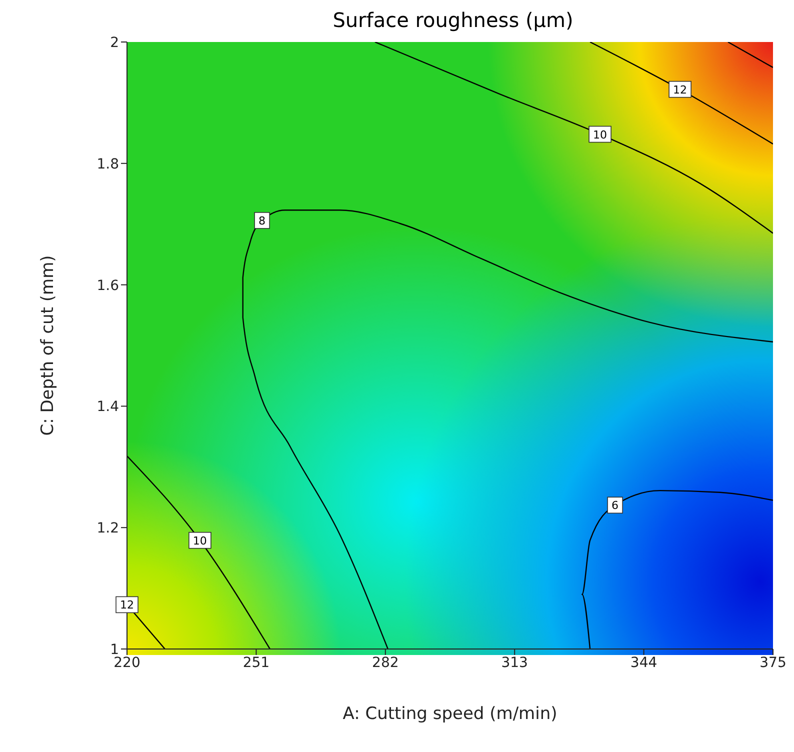  I want to click on y-tick-label: 1.2, so click(107, 528).